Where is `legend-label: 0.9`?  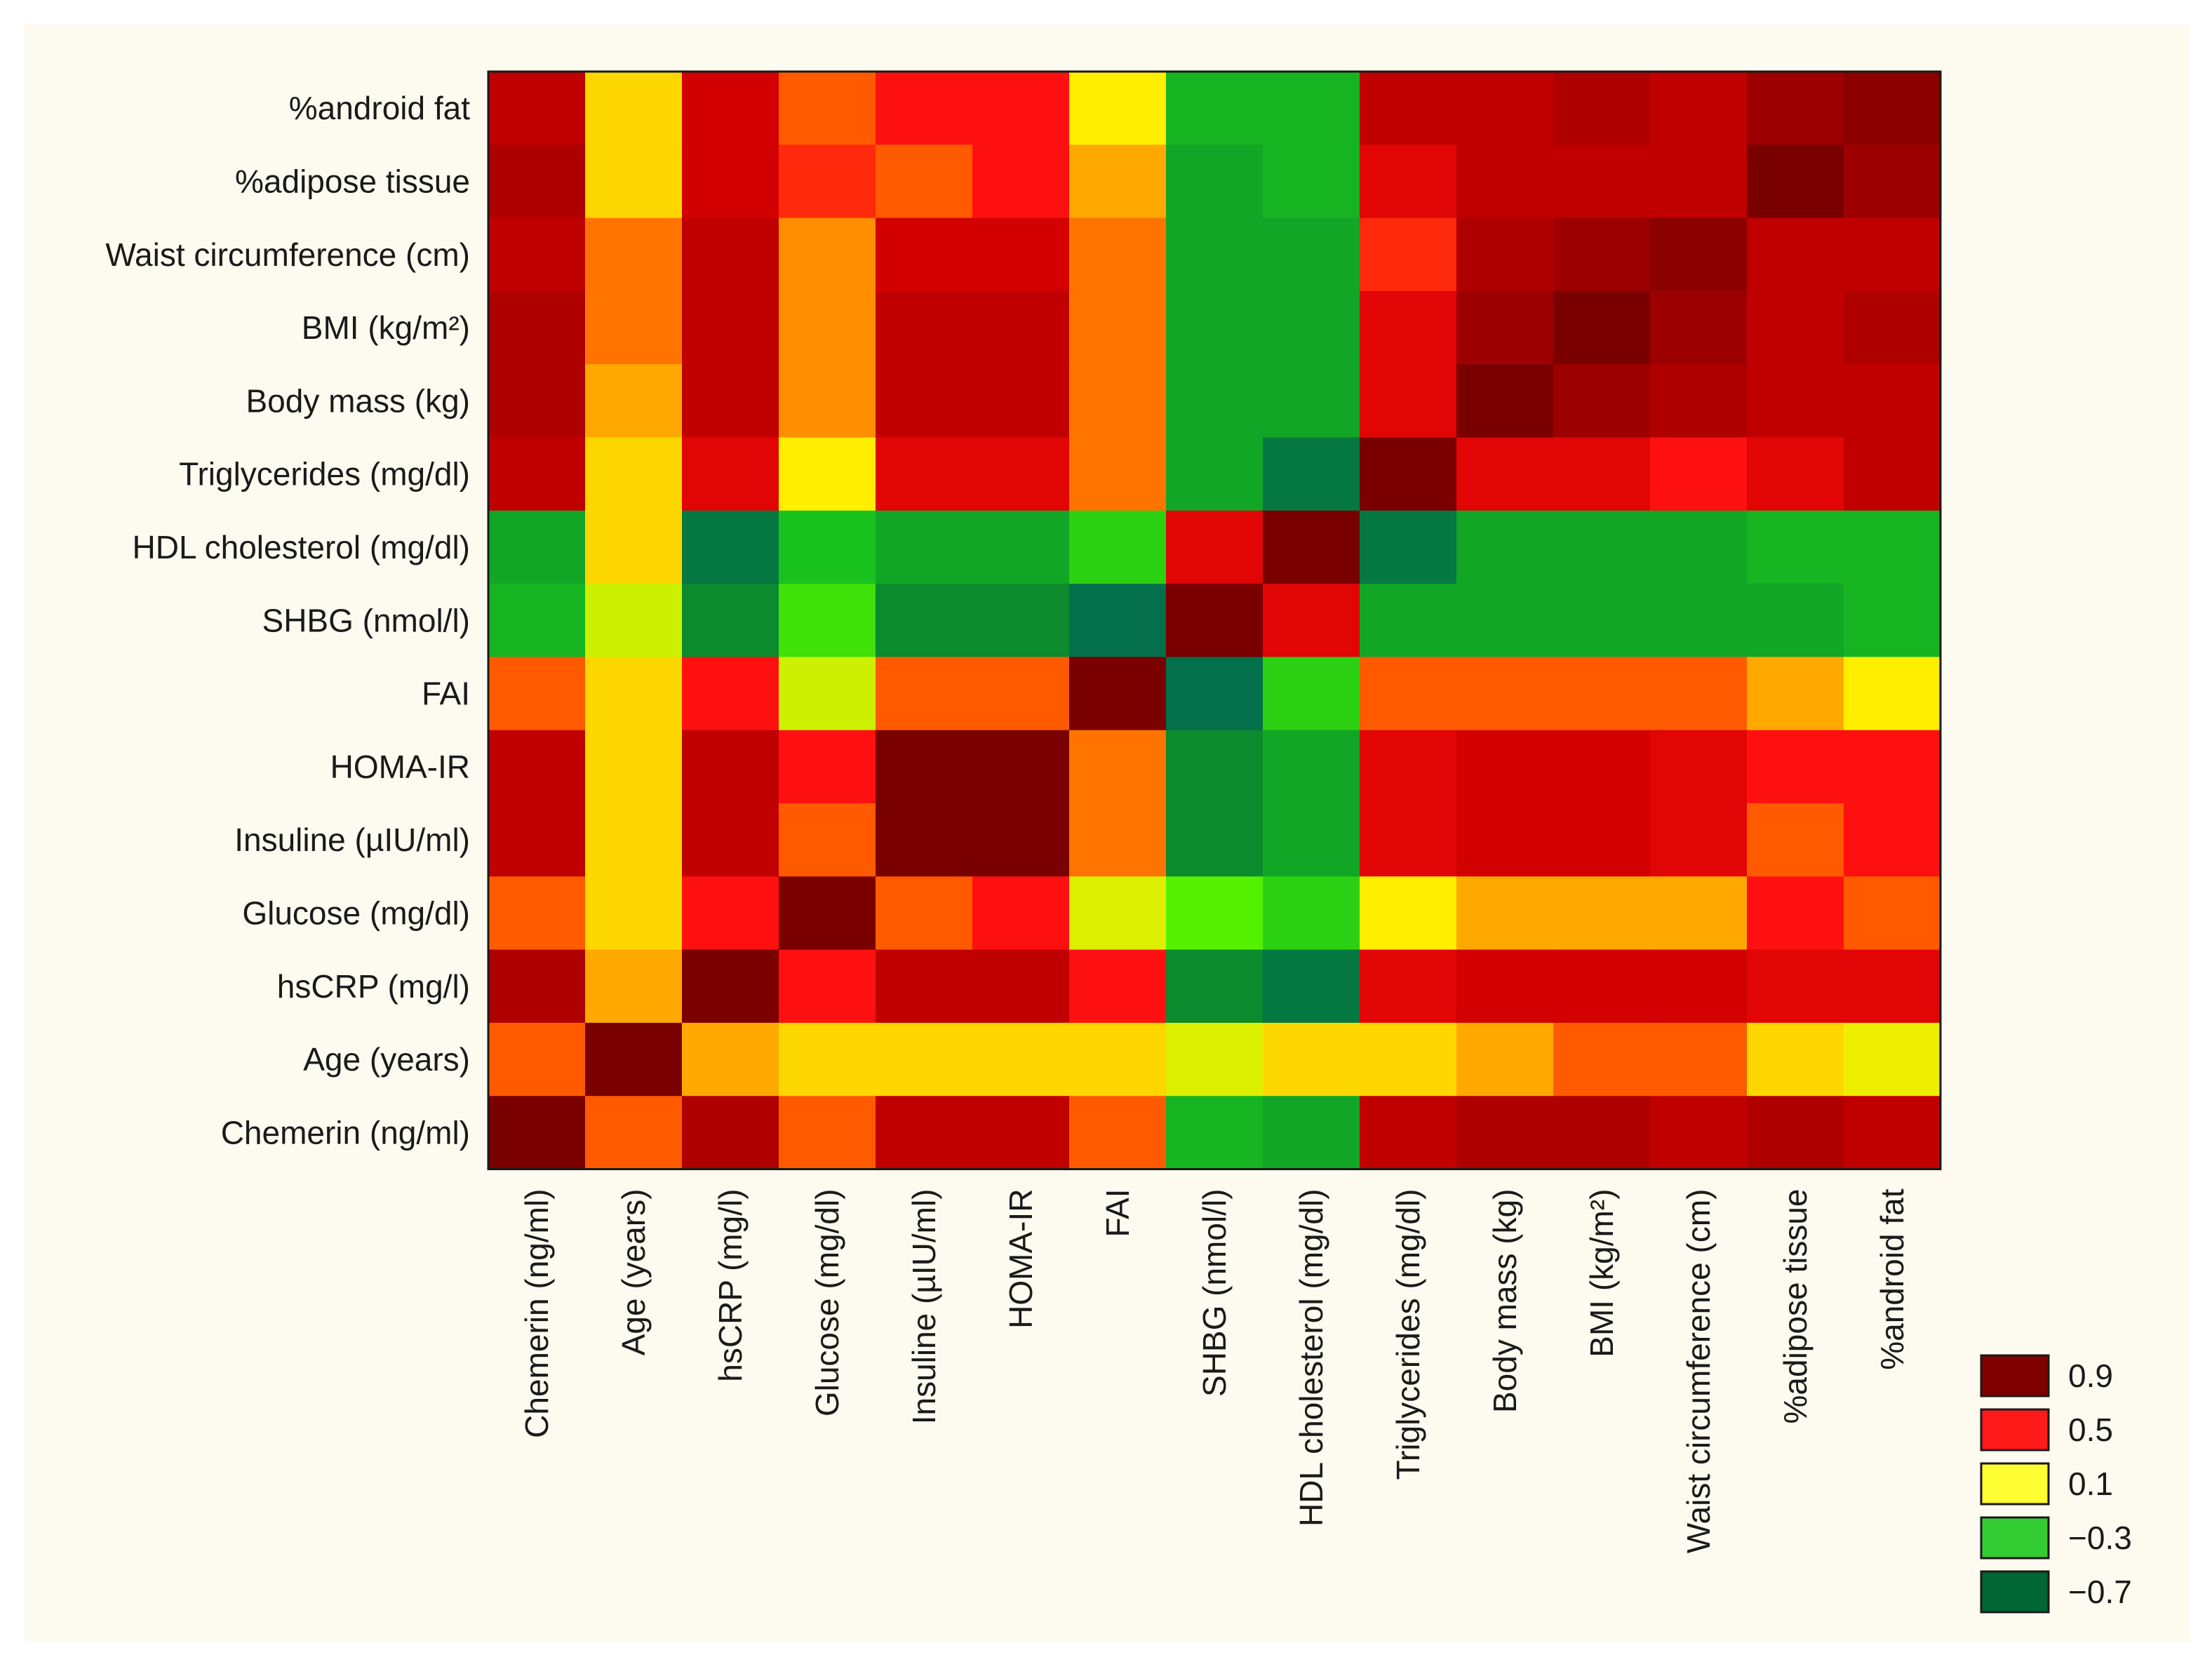 legend-label: 0.9 is located at coordinates (2090, 1376).